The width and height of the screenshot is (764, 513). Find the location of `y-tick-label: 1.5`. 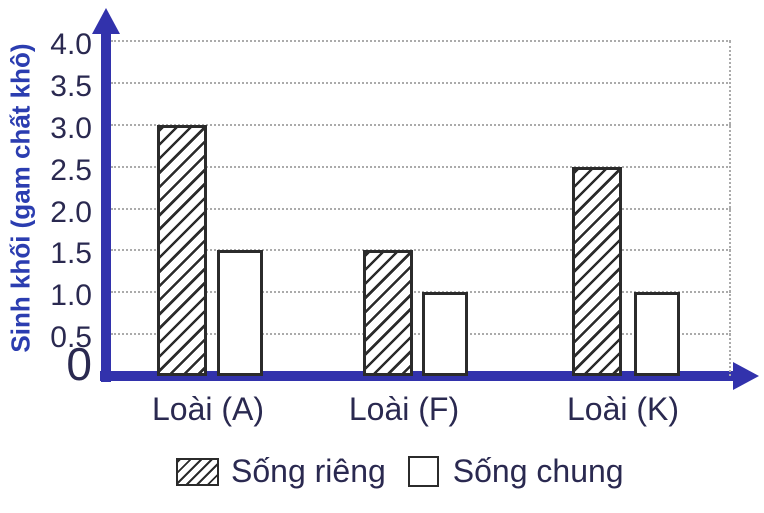

y-tick-label: 1.5 is located at coordinates (71, 254).